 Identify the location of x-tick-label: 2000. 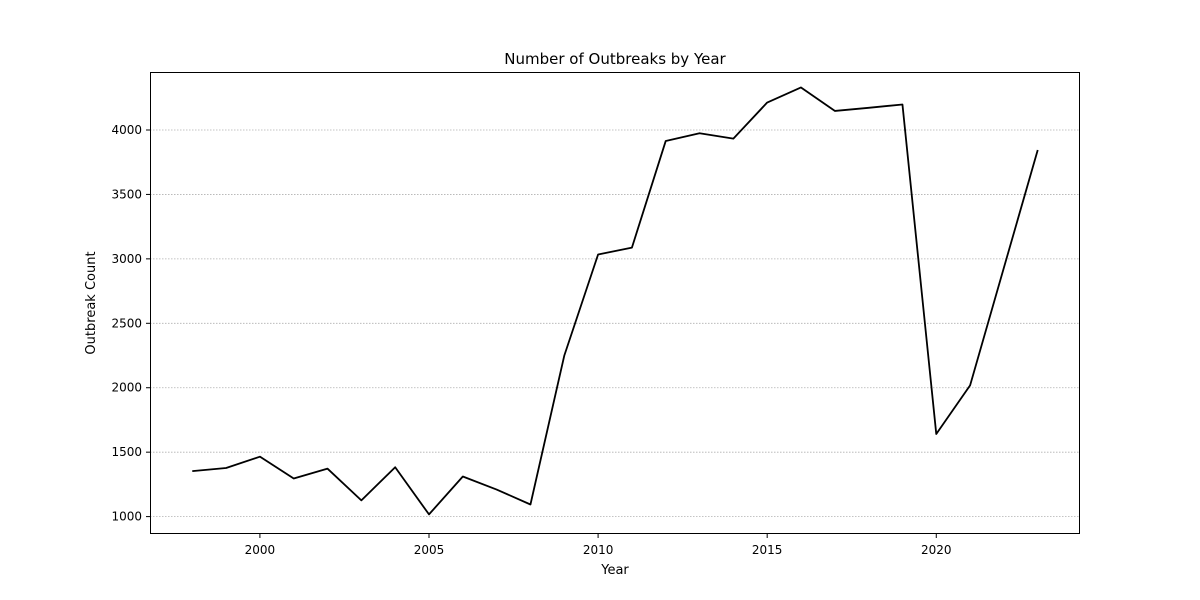
(260, 550).